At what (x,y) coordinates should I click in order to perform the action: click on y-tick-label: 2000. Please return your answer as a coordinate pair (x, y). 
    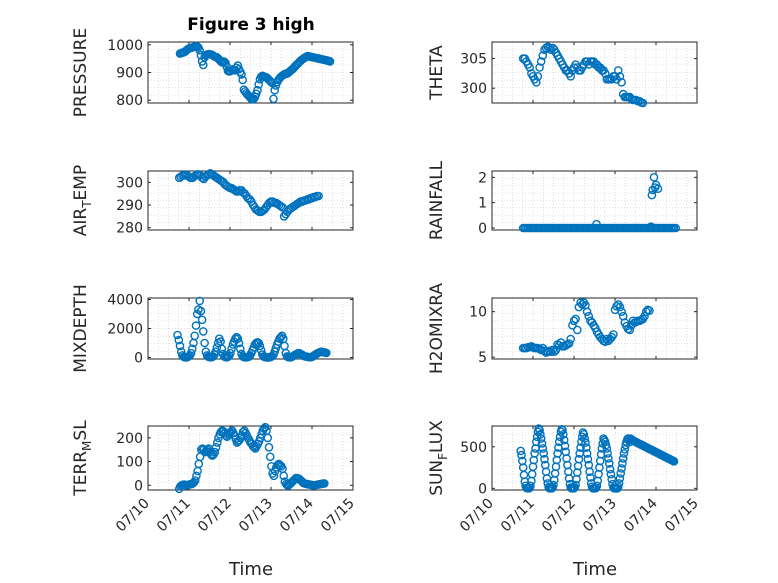
    Looking at the image, I should click on (125, 330).